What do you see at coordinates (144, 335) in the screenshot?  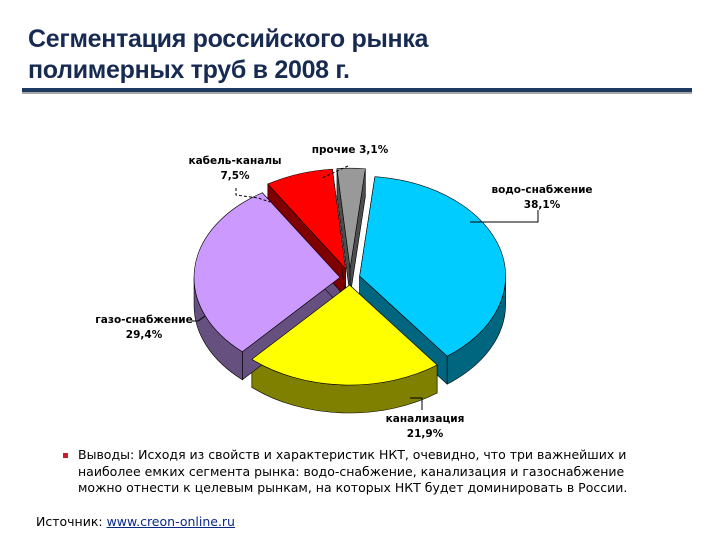 I see `label-gas-value: 29,4%` at bounding box center [144, 335].